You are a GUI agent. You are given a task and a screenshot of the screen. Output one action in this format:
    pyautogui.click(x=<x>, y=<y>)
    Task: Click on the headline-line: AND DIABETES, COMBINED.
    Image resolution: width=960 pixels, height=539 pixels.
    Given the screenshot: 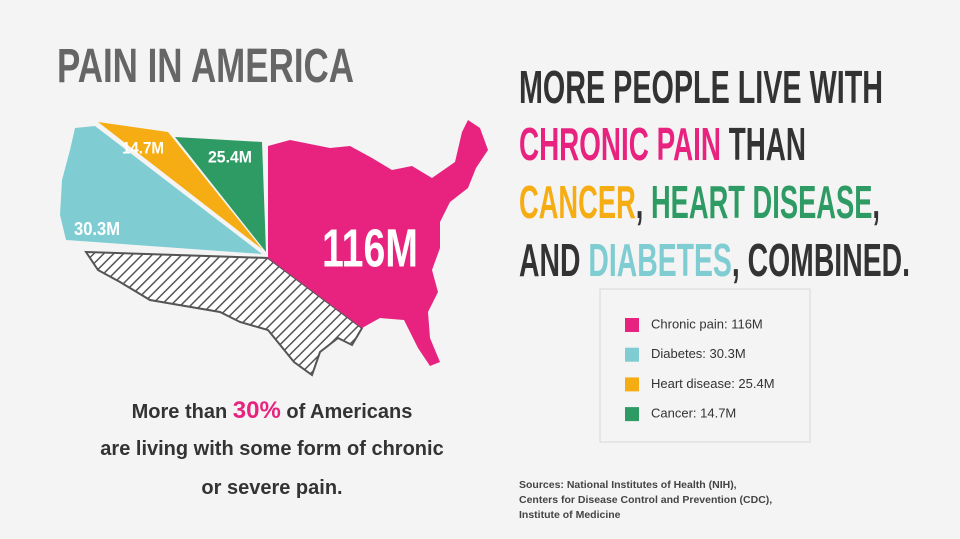 What is the action you would take?
    pyautogui.click(x=714, y=260)
    